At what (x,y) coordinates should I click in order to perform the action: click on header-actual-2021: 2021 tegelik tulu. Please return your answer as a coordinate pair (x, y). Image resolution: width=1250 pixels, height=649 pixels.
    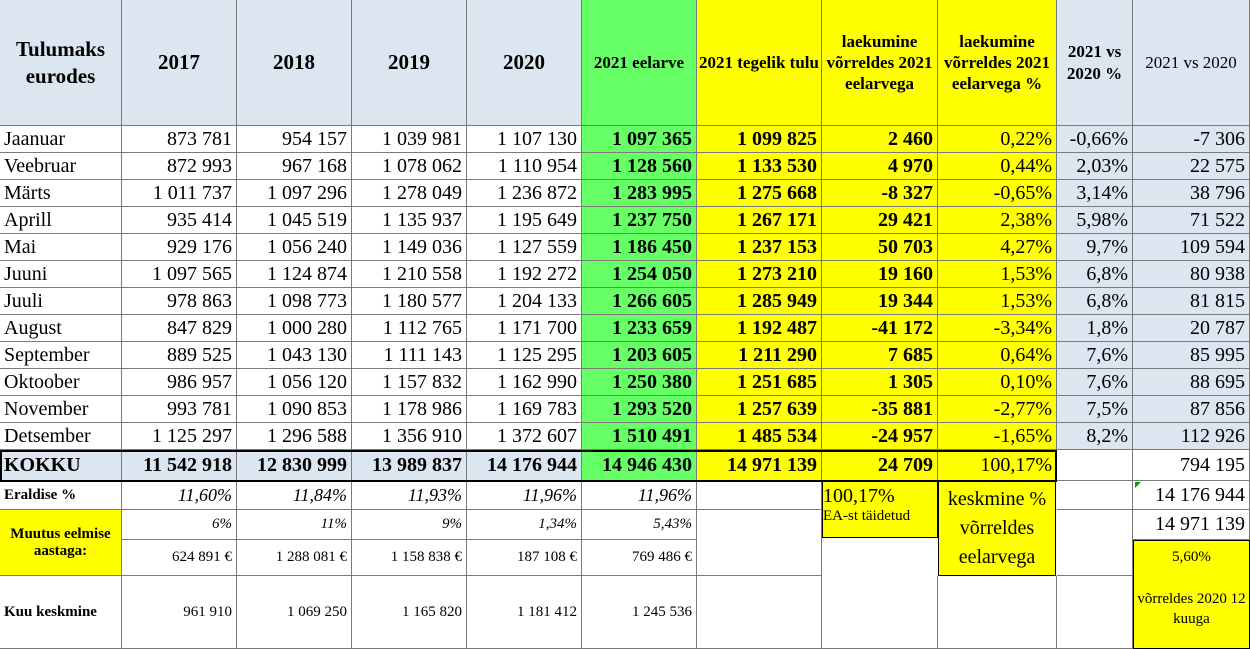
    Looking at the image, I should click on (759, 63).